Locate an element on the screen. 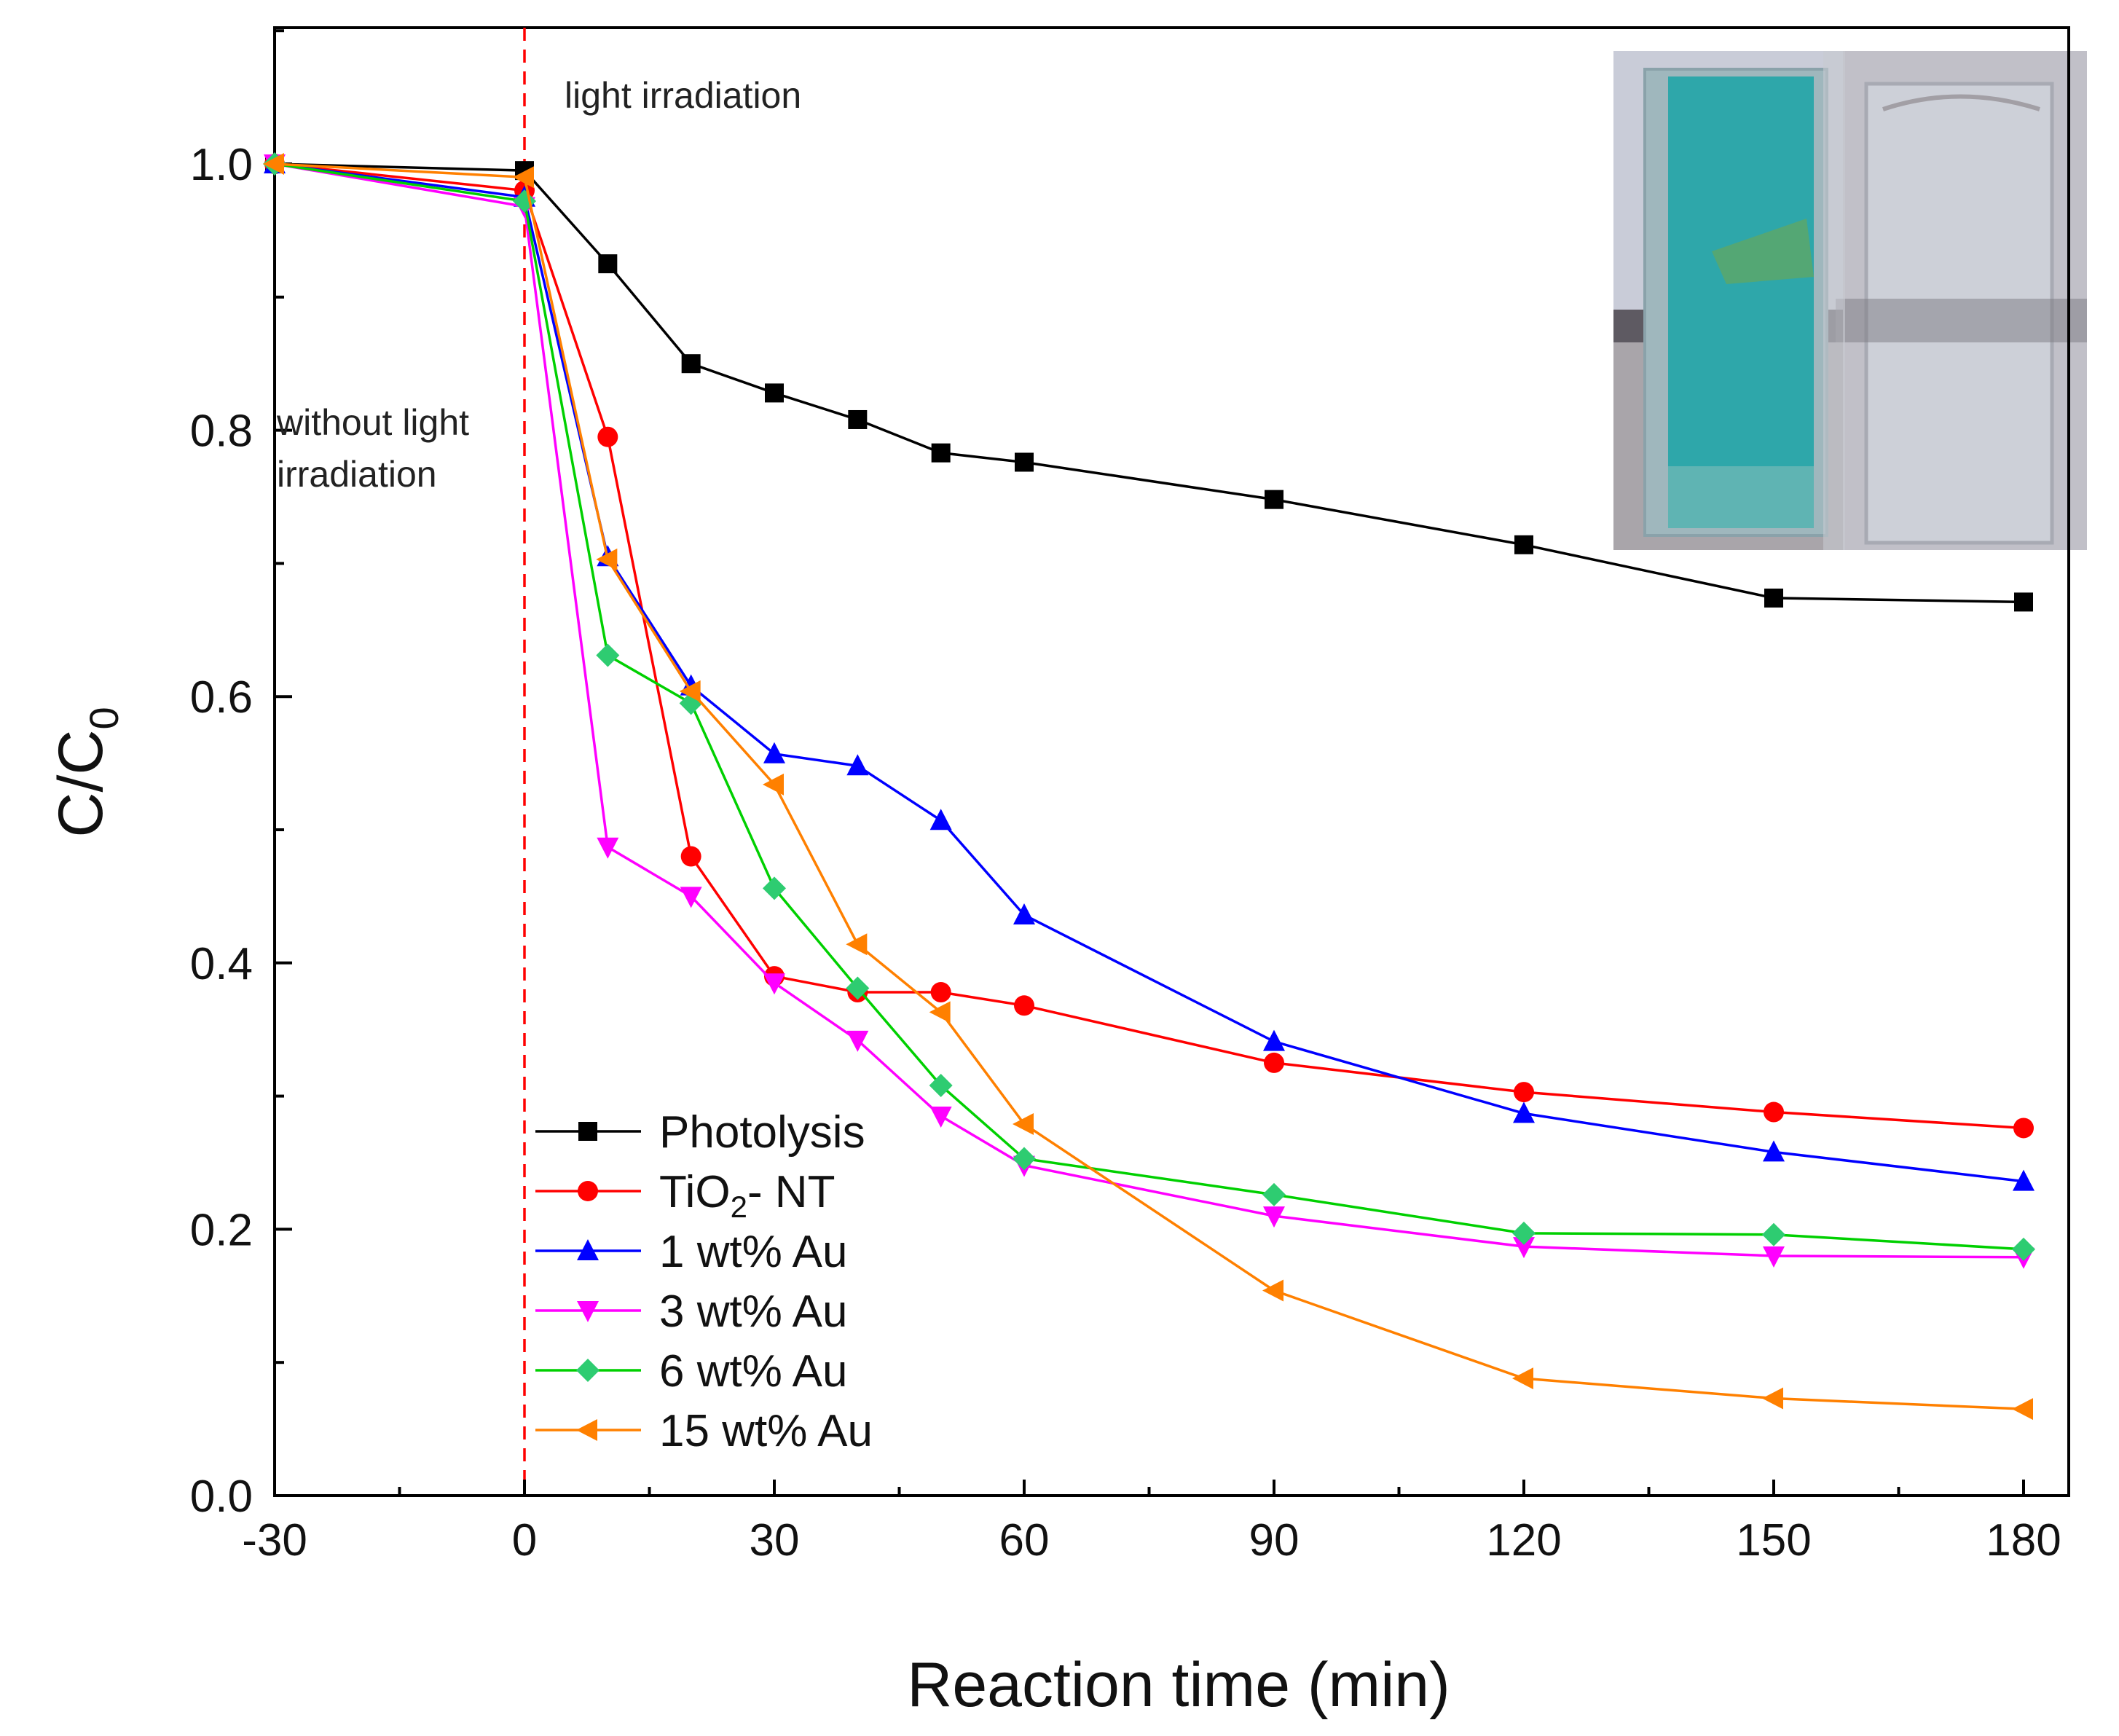 This screenshot has width=2119, height=1736. y-tick-label: 0.0 is located at coordinates (221, 1497).